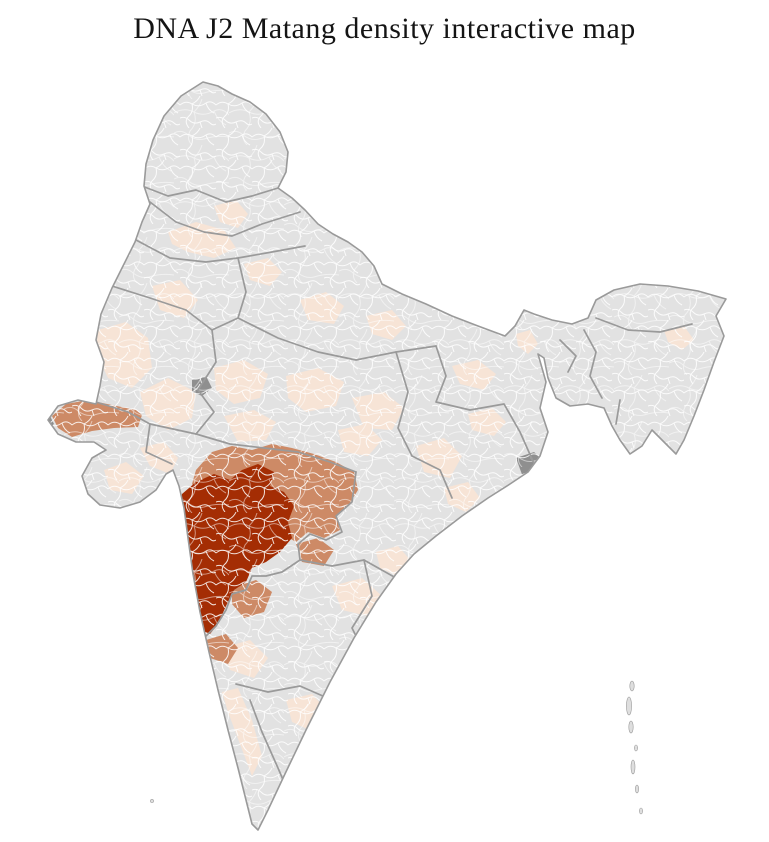 This screenshot has width=769, height=842. What do you see at coordinates (634, 747) in the screenshot?
I see `andaman-nicobar-islands` at bounding box center [634, 747].